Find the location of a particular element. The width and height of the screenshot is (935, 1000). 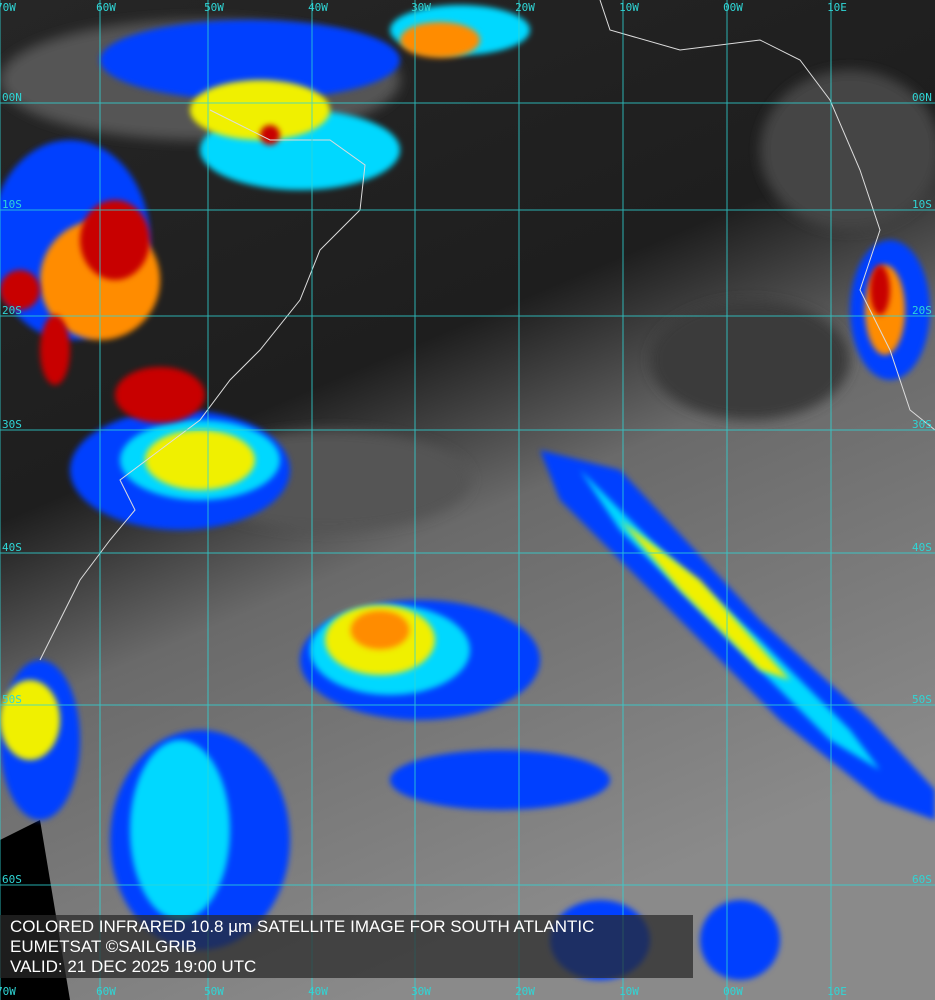

caption-valid-time: VALID: 21 DEC 2025 19:00 UTC is located at coordinates (133, 966).